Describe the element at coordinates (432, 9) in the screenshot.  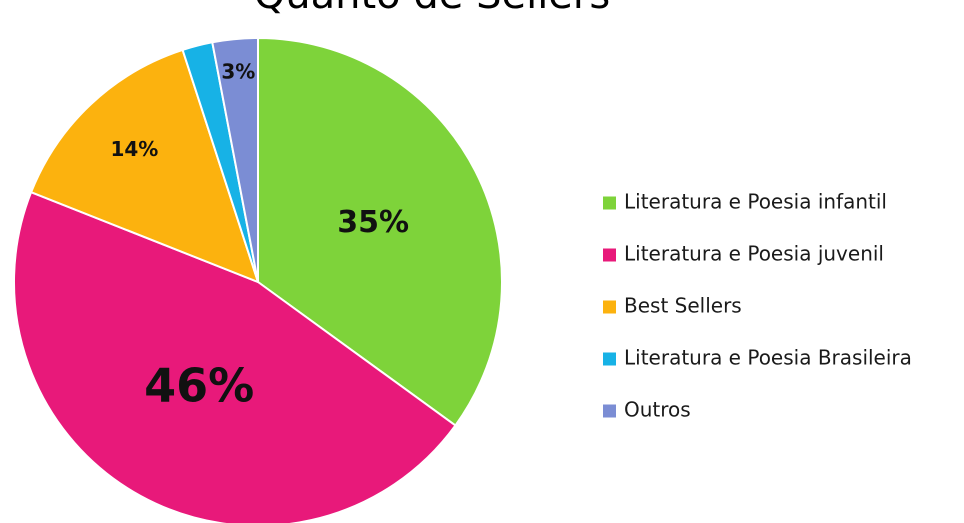
I see `chart-title: Quanto de Sellers` at that location.